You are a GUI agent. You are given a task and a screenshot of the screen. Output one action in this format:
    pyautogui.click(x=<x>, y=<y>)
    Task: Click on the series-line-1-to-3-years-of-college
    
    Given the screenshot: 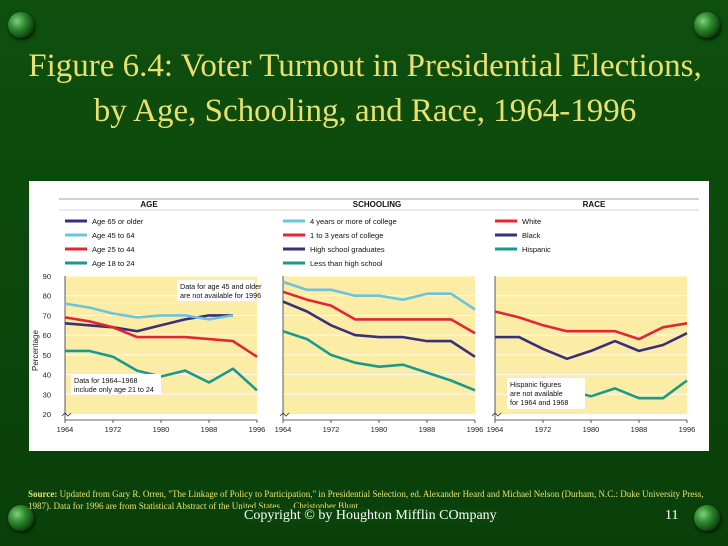 What is the action you would take?
    pyautogui.click(x=379, y=312)
    